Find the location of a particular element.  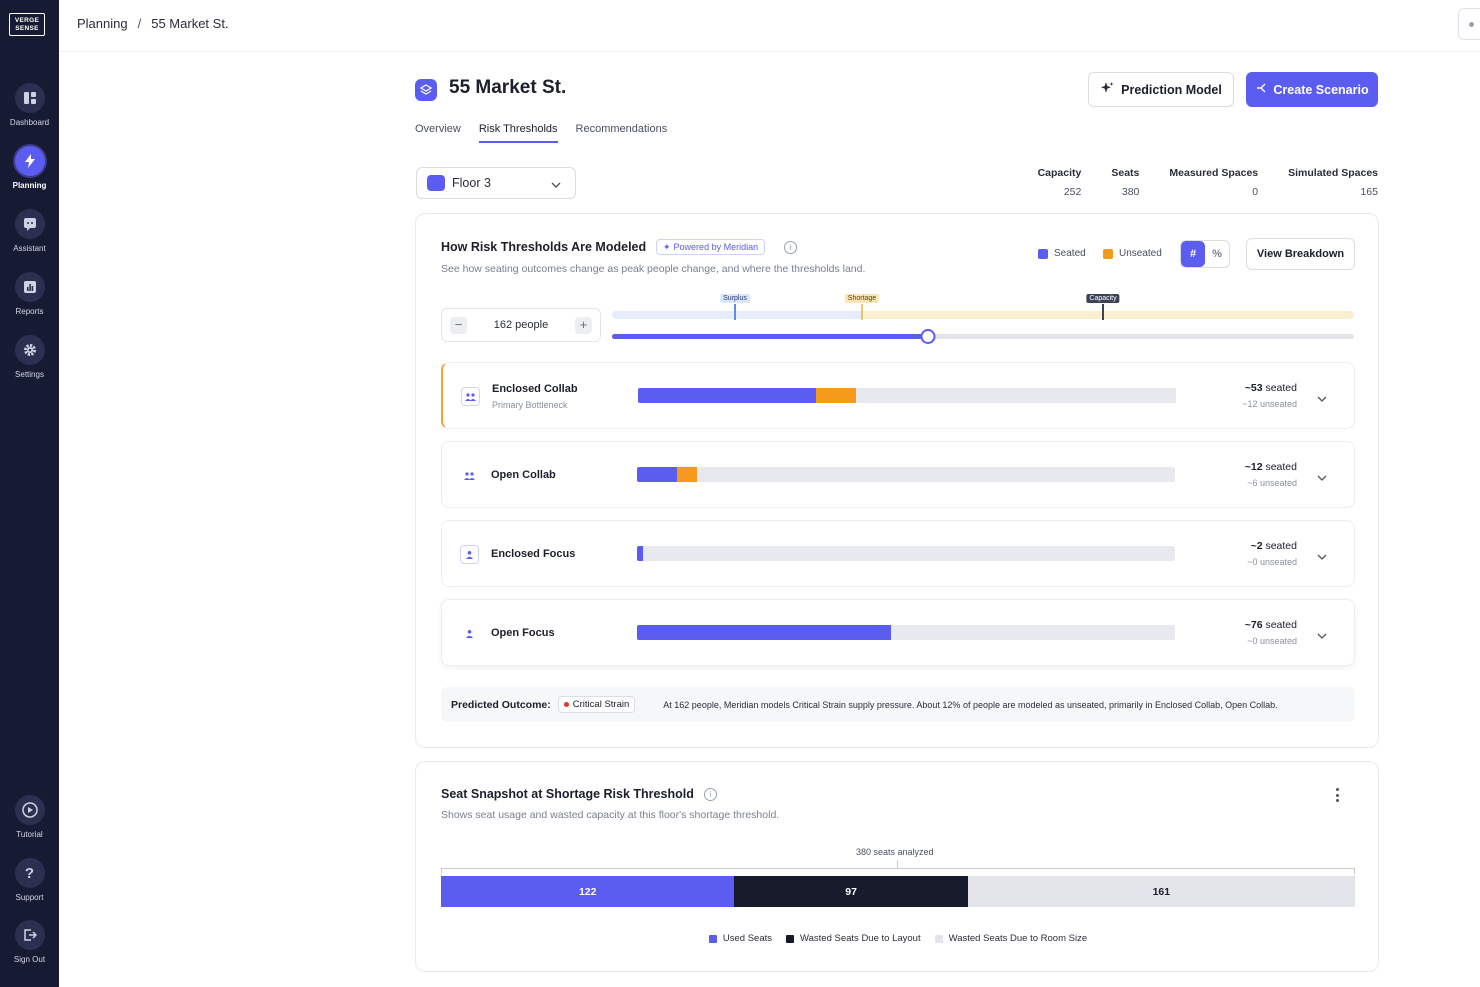

stat-seats: Seats 380 is located at coordinates (1125, 182).